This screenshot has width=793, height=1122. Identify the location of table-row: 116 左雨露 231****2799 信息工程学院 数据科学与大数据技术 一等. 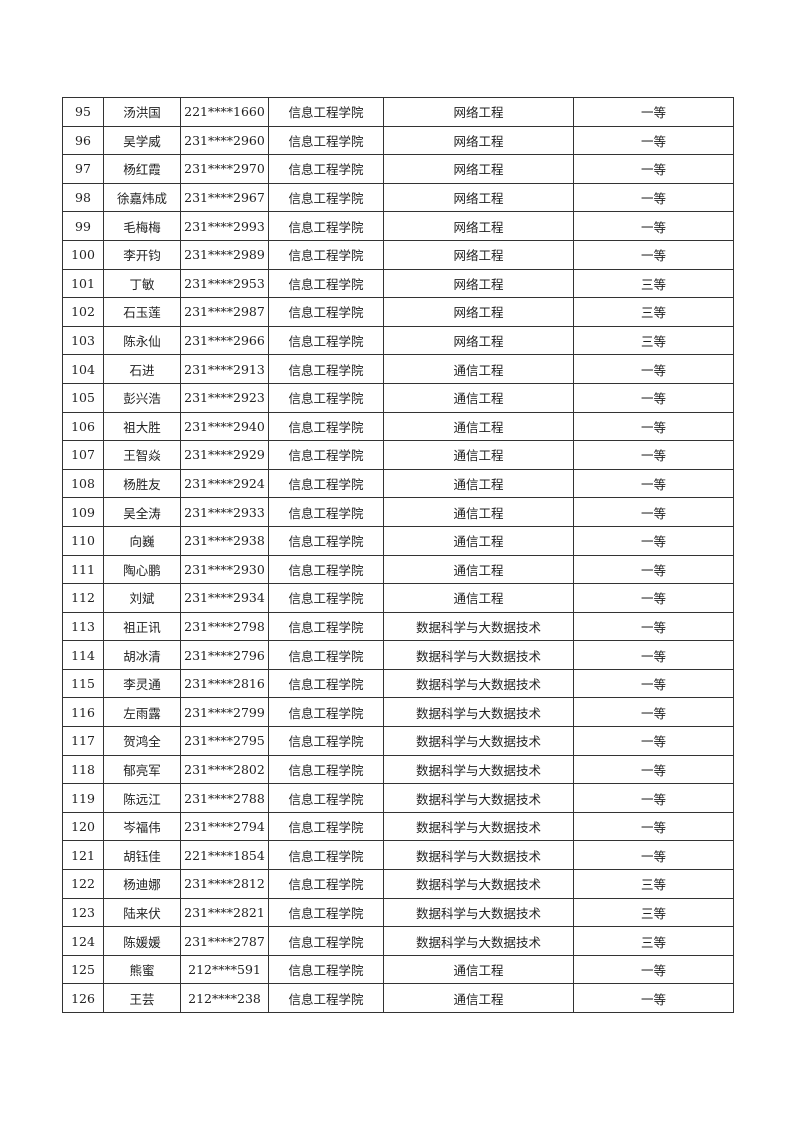
(398, 712).